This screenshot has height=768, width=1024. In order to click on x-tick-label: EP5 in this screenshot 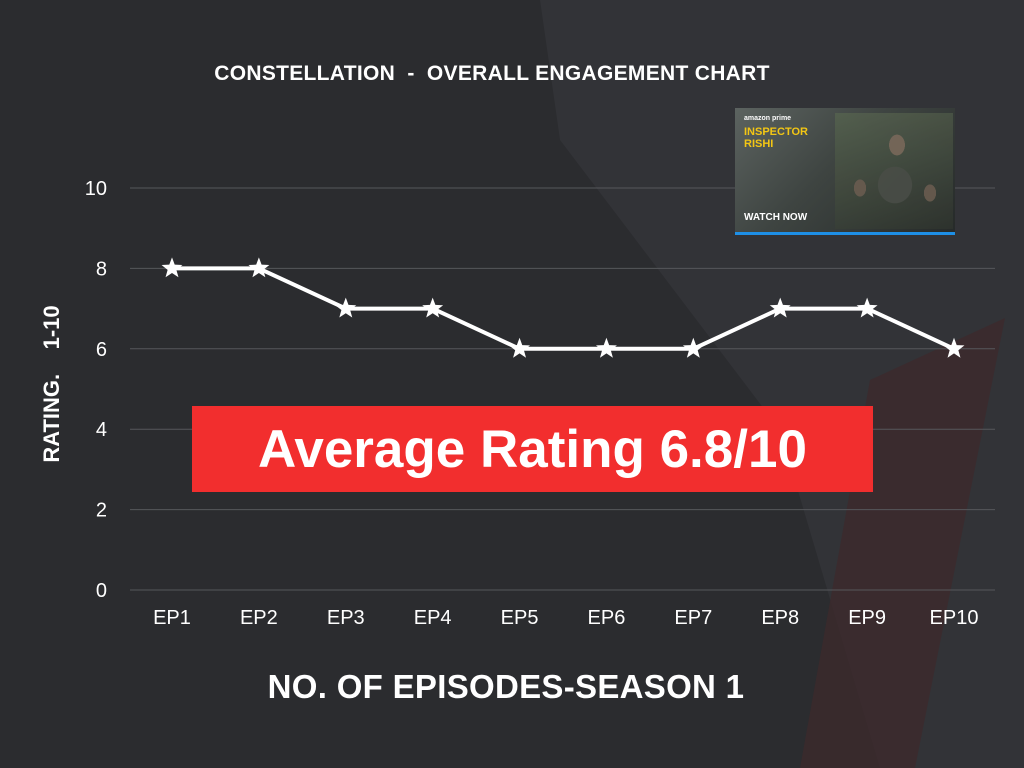, I will do `click(520, 618)`.